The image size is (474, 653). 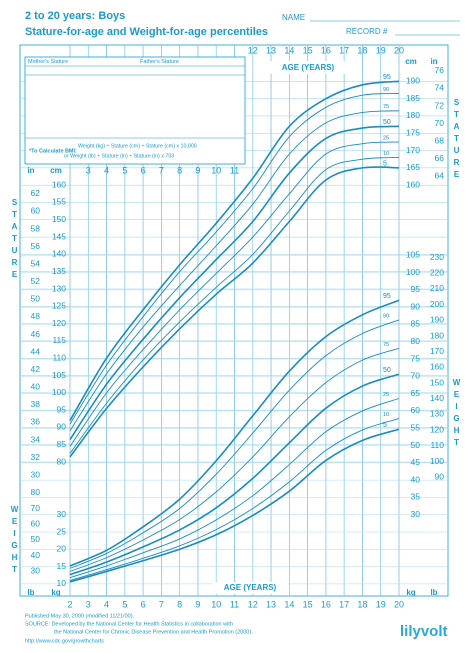 What do you see at coordinates (437, 382) in the screenshot?
I see `y2-tick-label: 150` at bounding box center [437, 382].